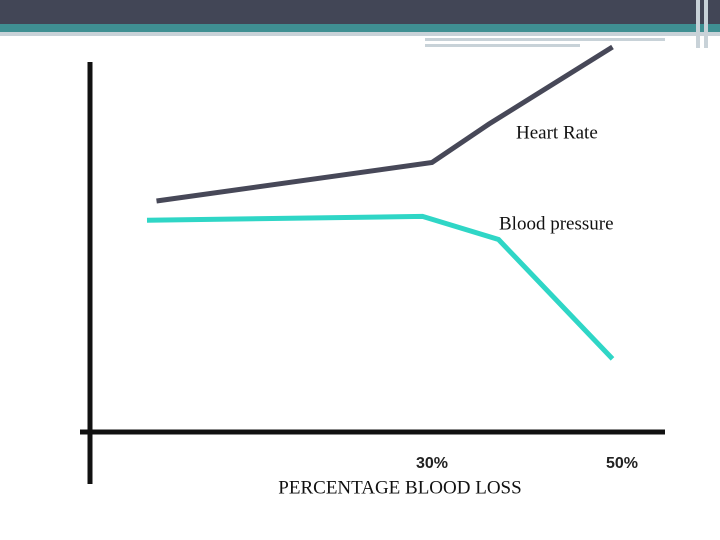 Image resolution: width=720 pixels, height=540 pixels. I want to click on x-axis-label: PERCENTAGE BLOOD LOSS, so click(399, 487).